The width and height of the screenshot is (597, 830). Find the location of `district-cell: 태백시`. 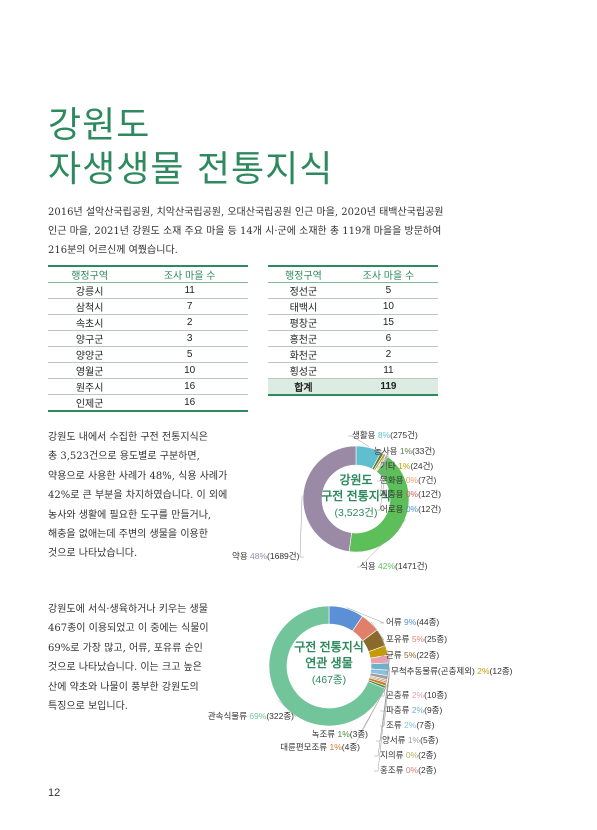

district-cell: 태백시 is located at coordinates (303, 306).